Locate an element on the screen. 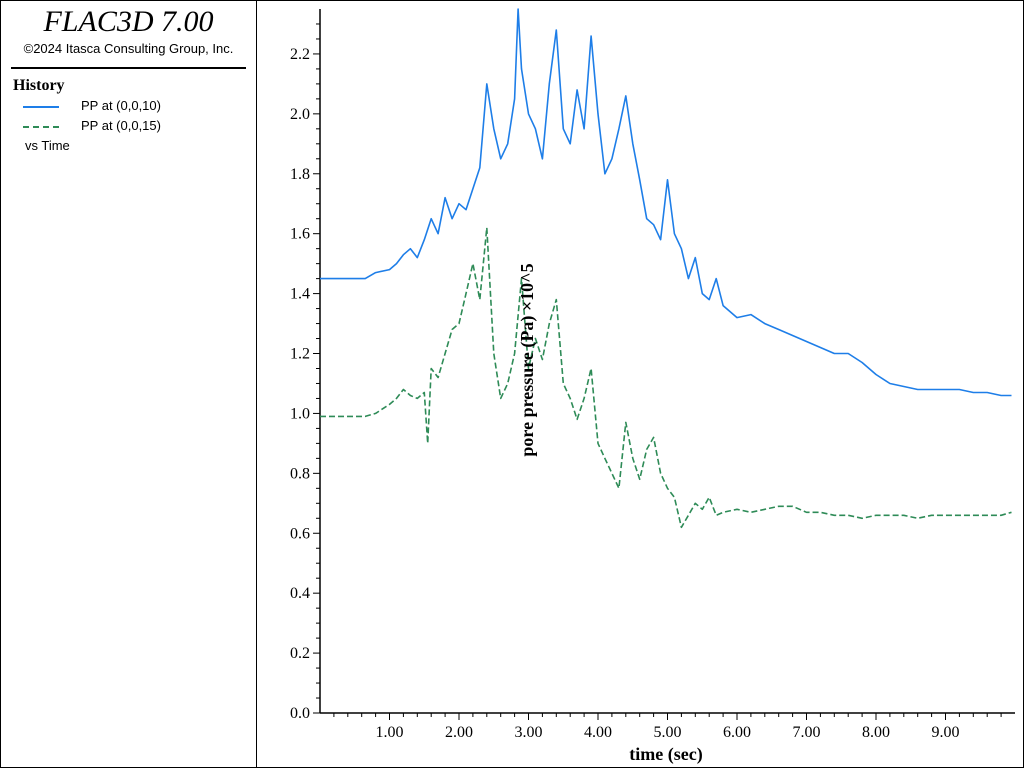 The width and height of the screenshot is (1024, 768). x-tick-label: 9.00 is located at coordinates (946, 732).